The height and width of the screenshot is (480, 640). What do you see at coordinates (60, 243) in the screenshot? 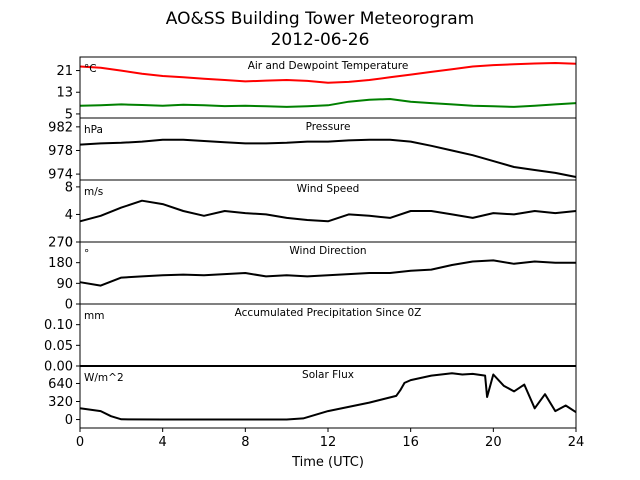
I see `y-tick-label-3-0: 270` at bounding box center [60, 243].